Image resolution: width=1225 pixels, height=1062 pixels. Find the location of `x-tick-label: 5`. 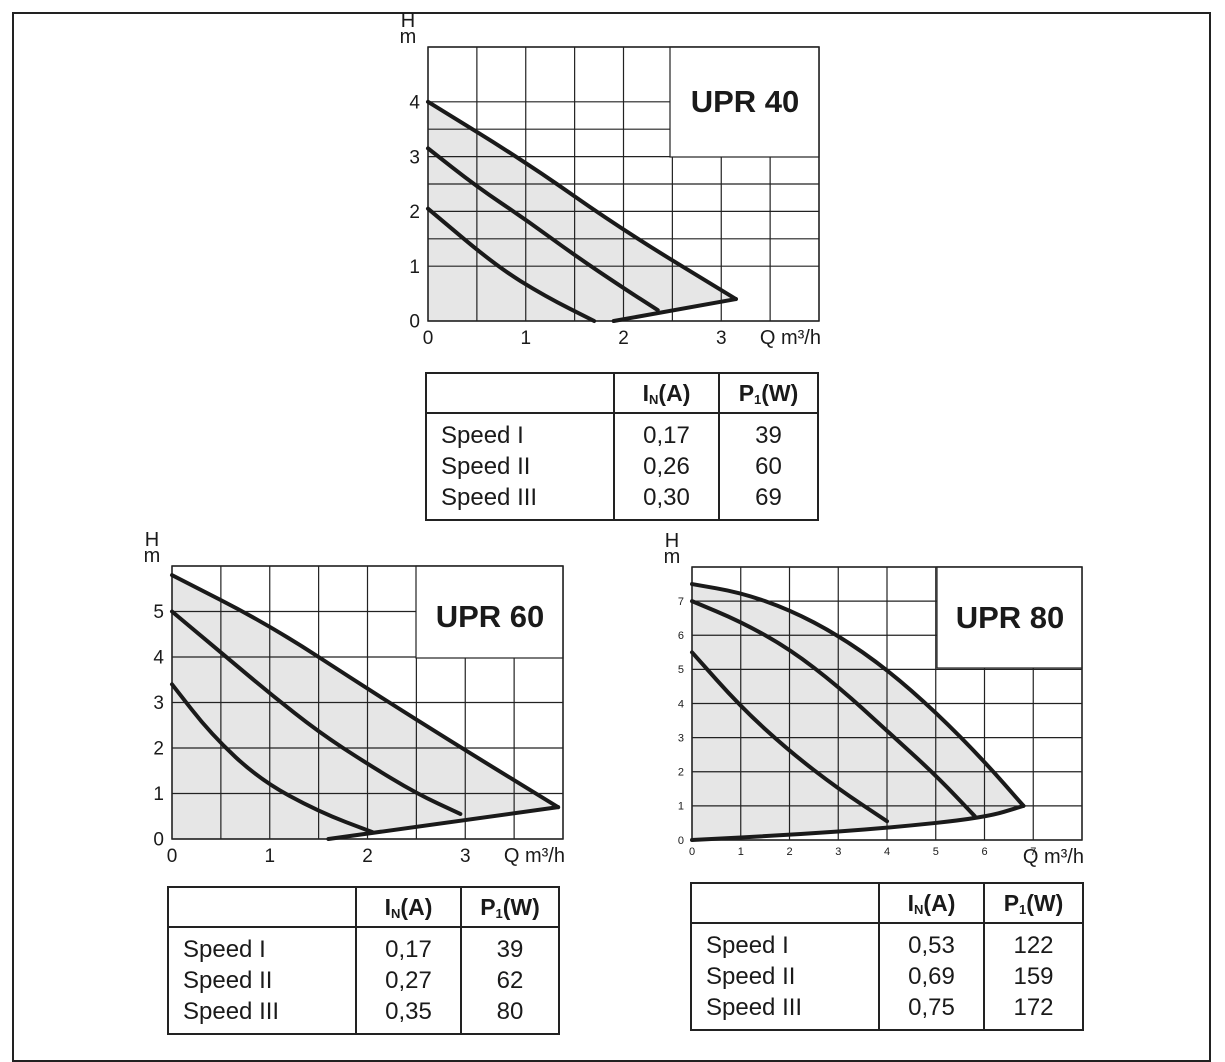

x-tick-label: 5 is located at coordinates (936, 852).